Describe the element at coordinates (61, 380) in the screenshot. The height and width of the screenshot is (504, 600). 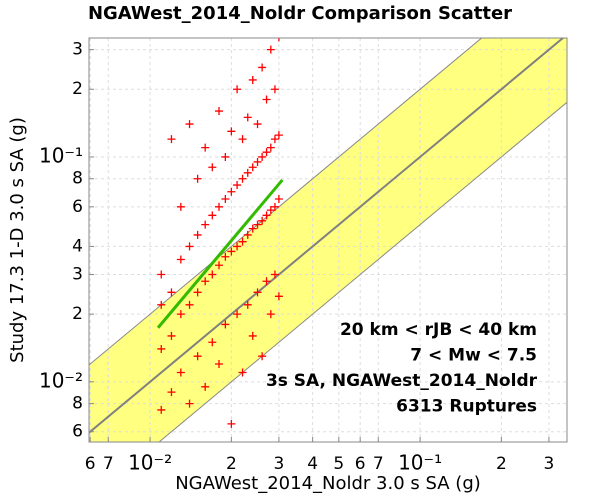
I see `y-tick-label: 10⁻²` at that location.